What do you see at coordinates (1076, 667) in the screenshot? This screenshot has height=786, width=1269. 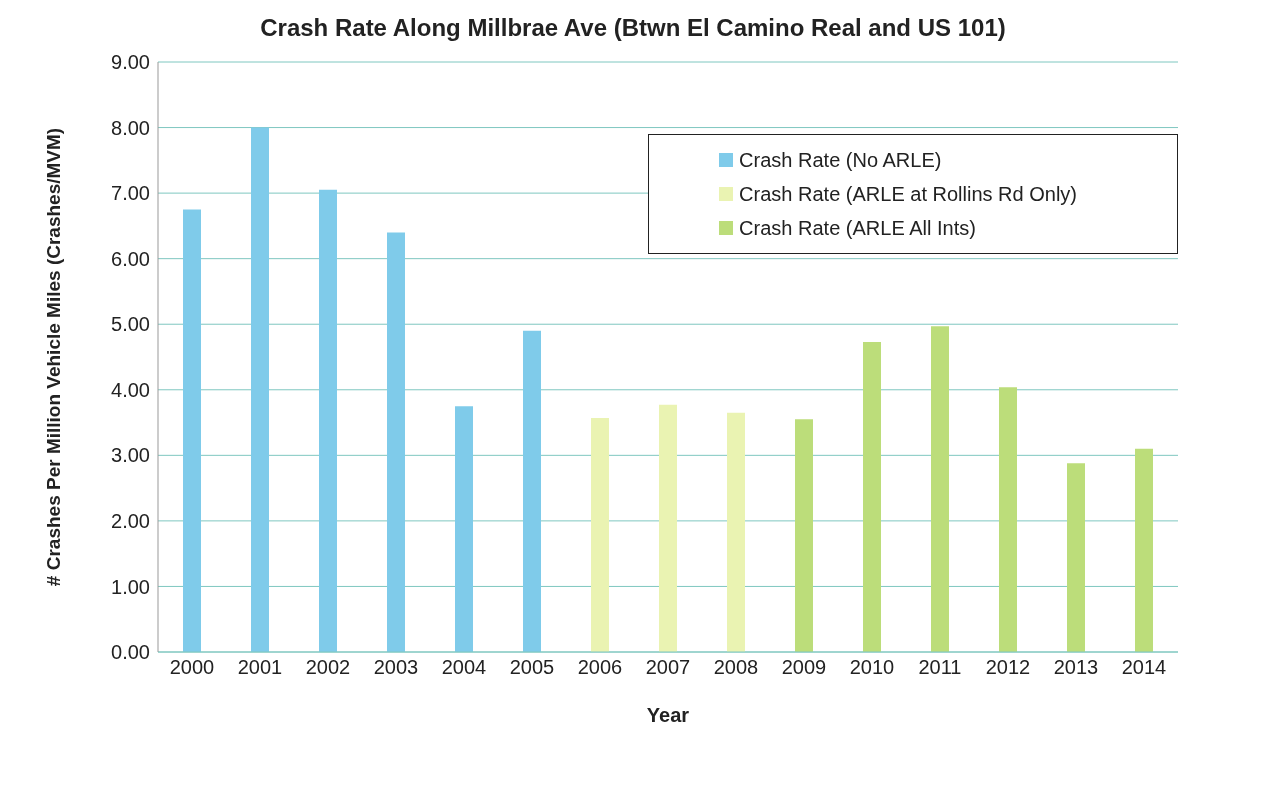 I see `x-tick-label: 2013` at bounding box center [1076, 667].